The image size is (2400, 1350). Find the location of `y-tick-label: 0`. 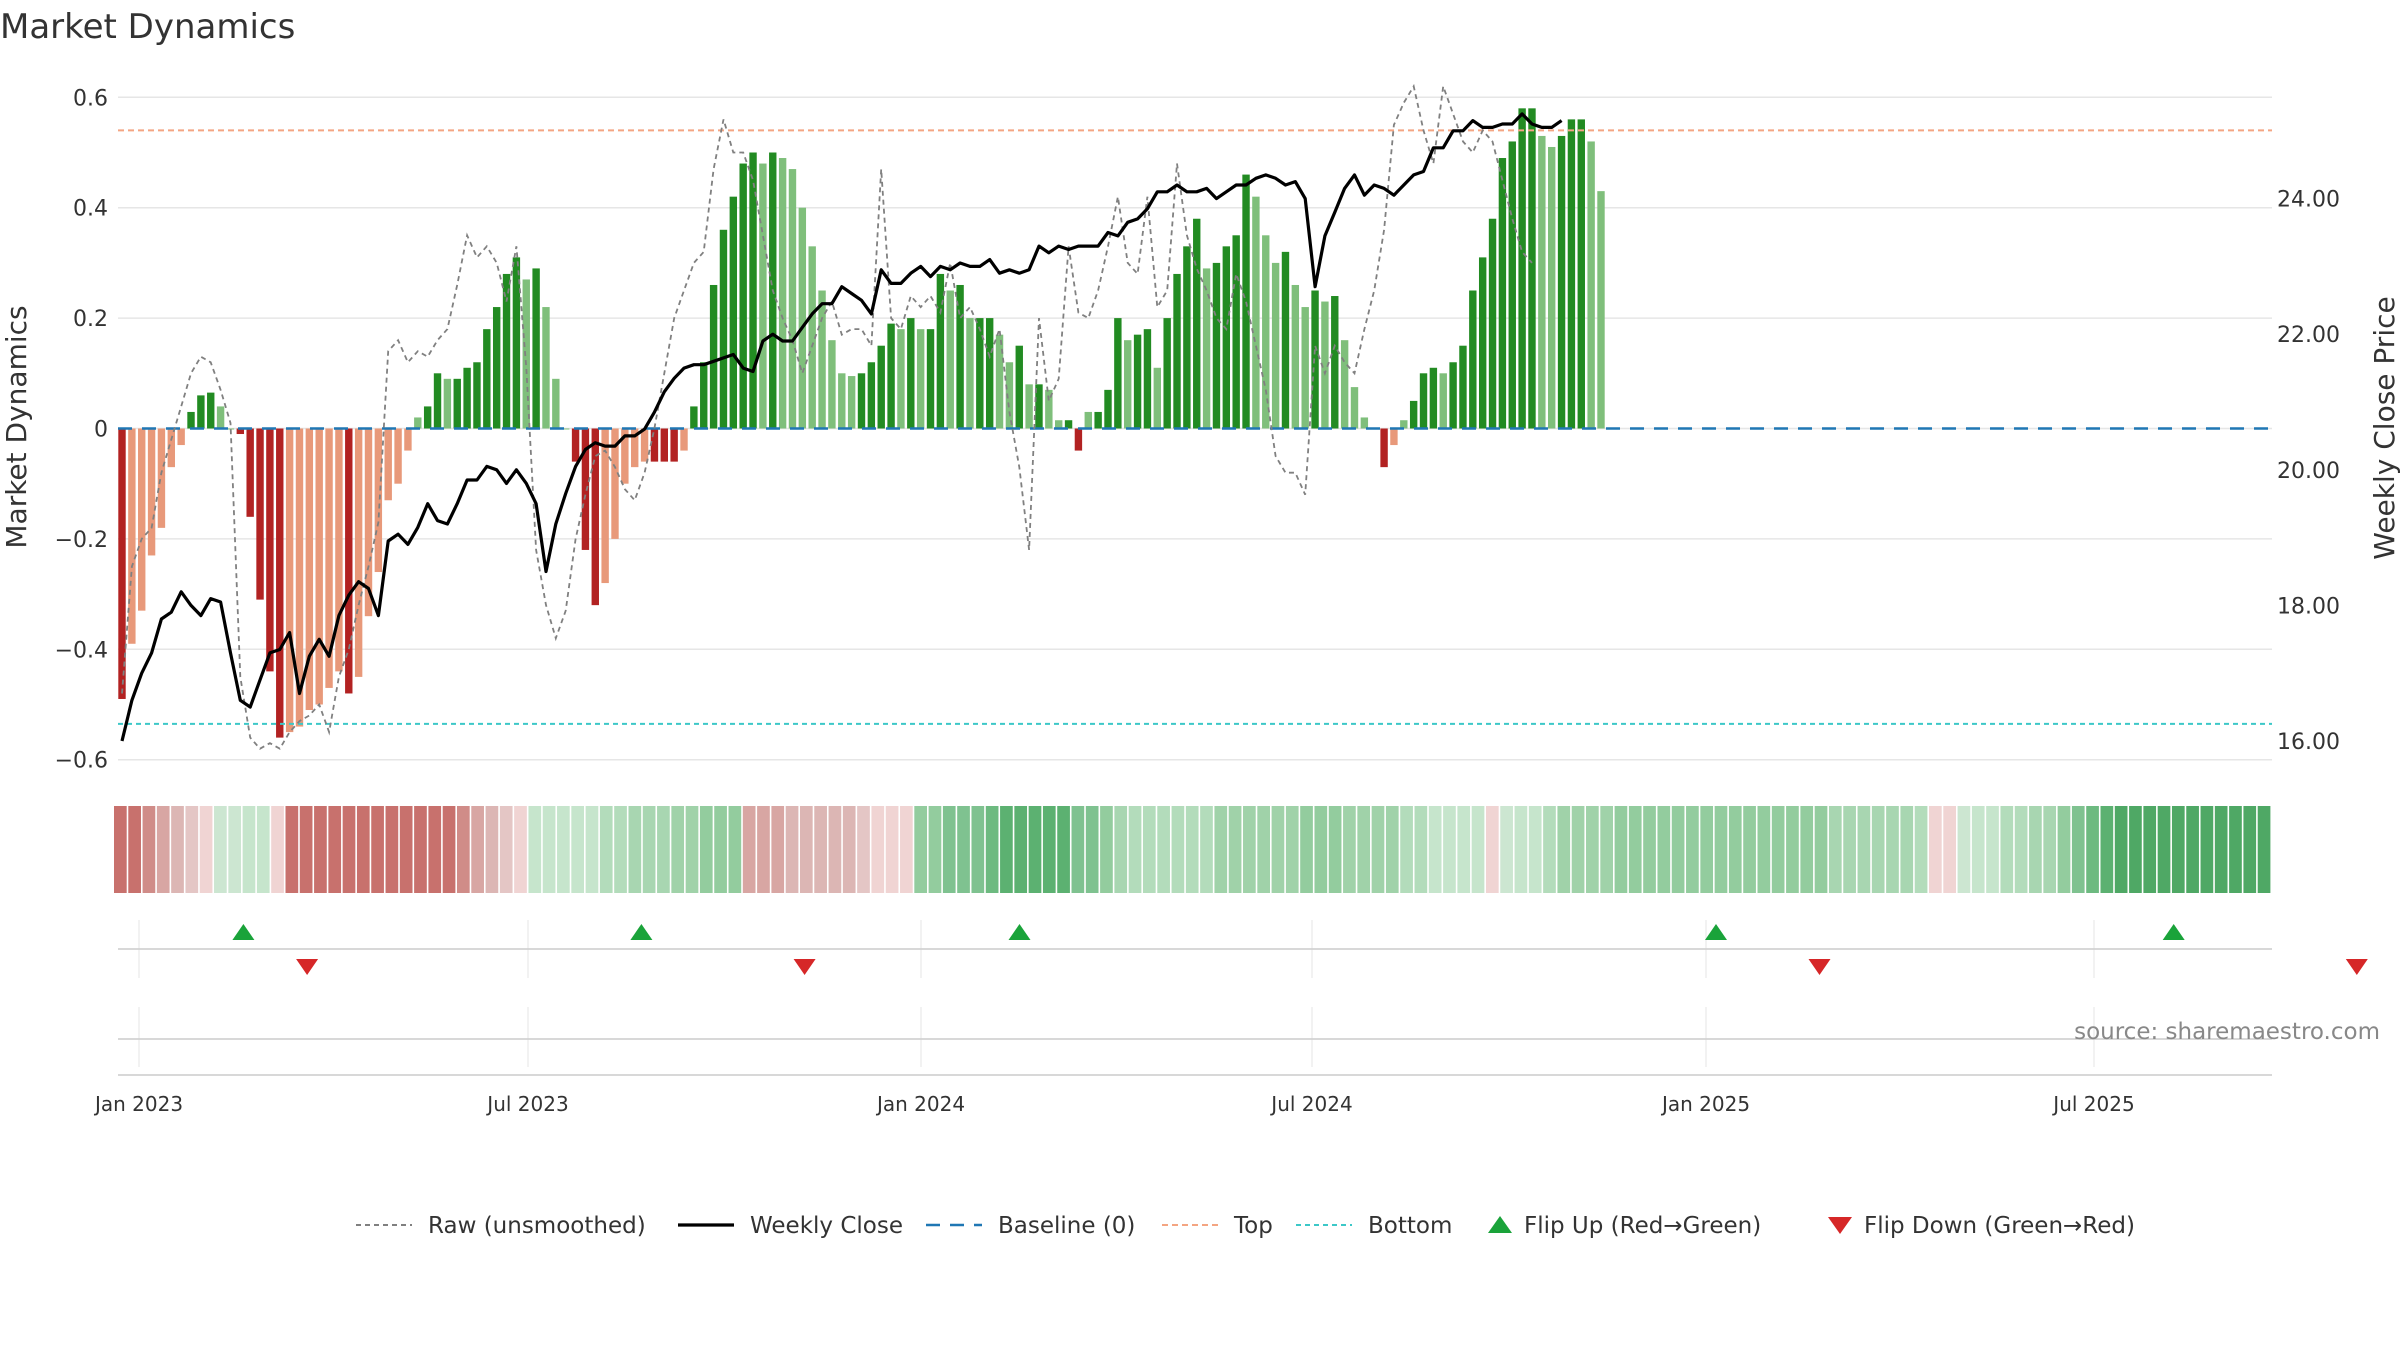

y-tick-label: 0 is located at coordinates (101, 430).